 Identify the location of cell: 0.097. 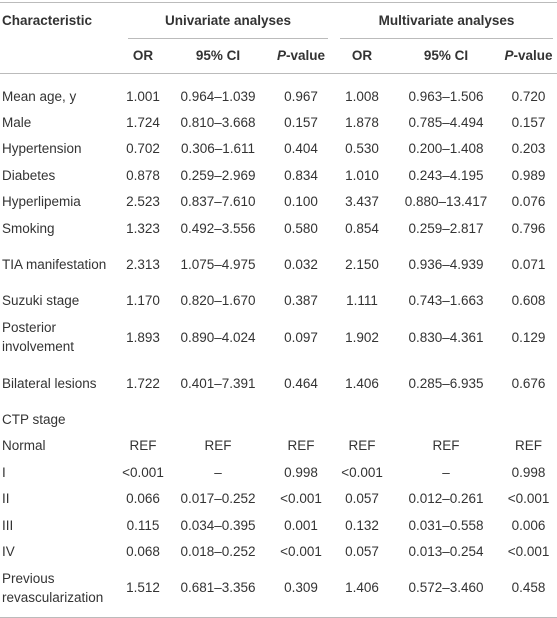
(301, 337).